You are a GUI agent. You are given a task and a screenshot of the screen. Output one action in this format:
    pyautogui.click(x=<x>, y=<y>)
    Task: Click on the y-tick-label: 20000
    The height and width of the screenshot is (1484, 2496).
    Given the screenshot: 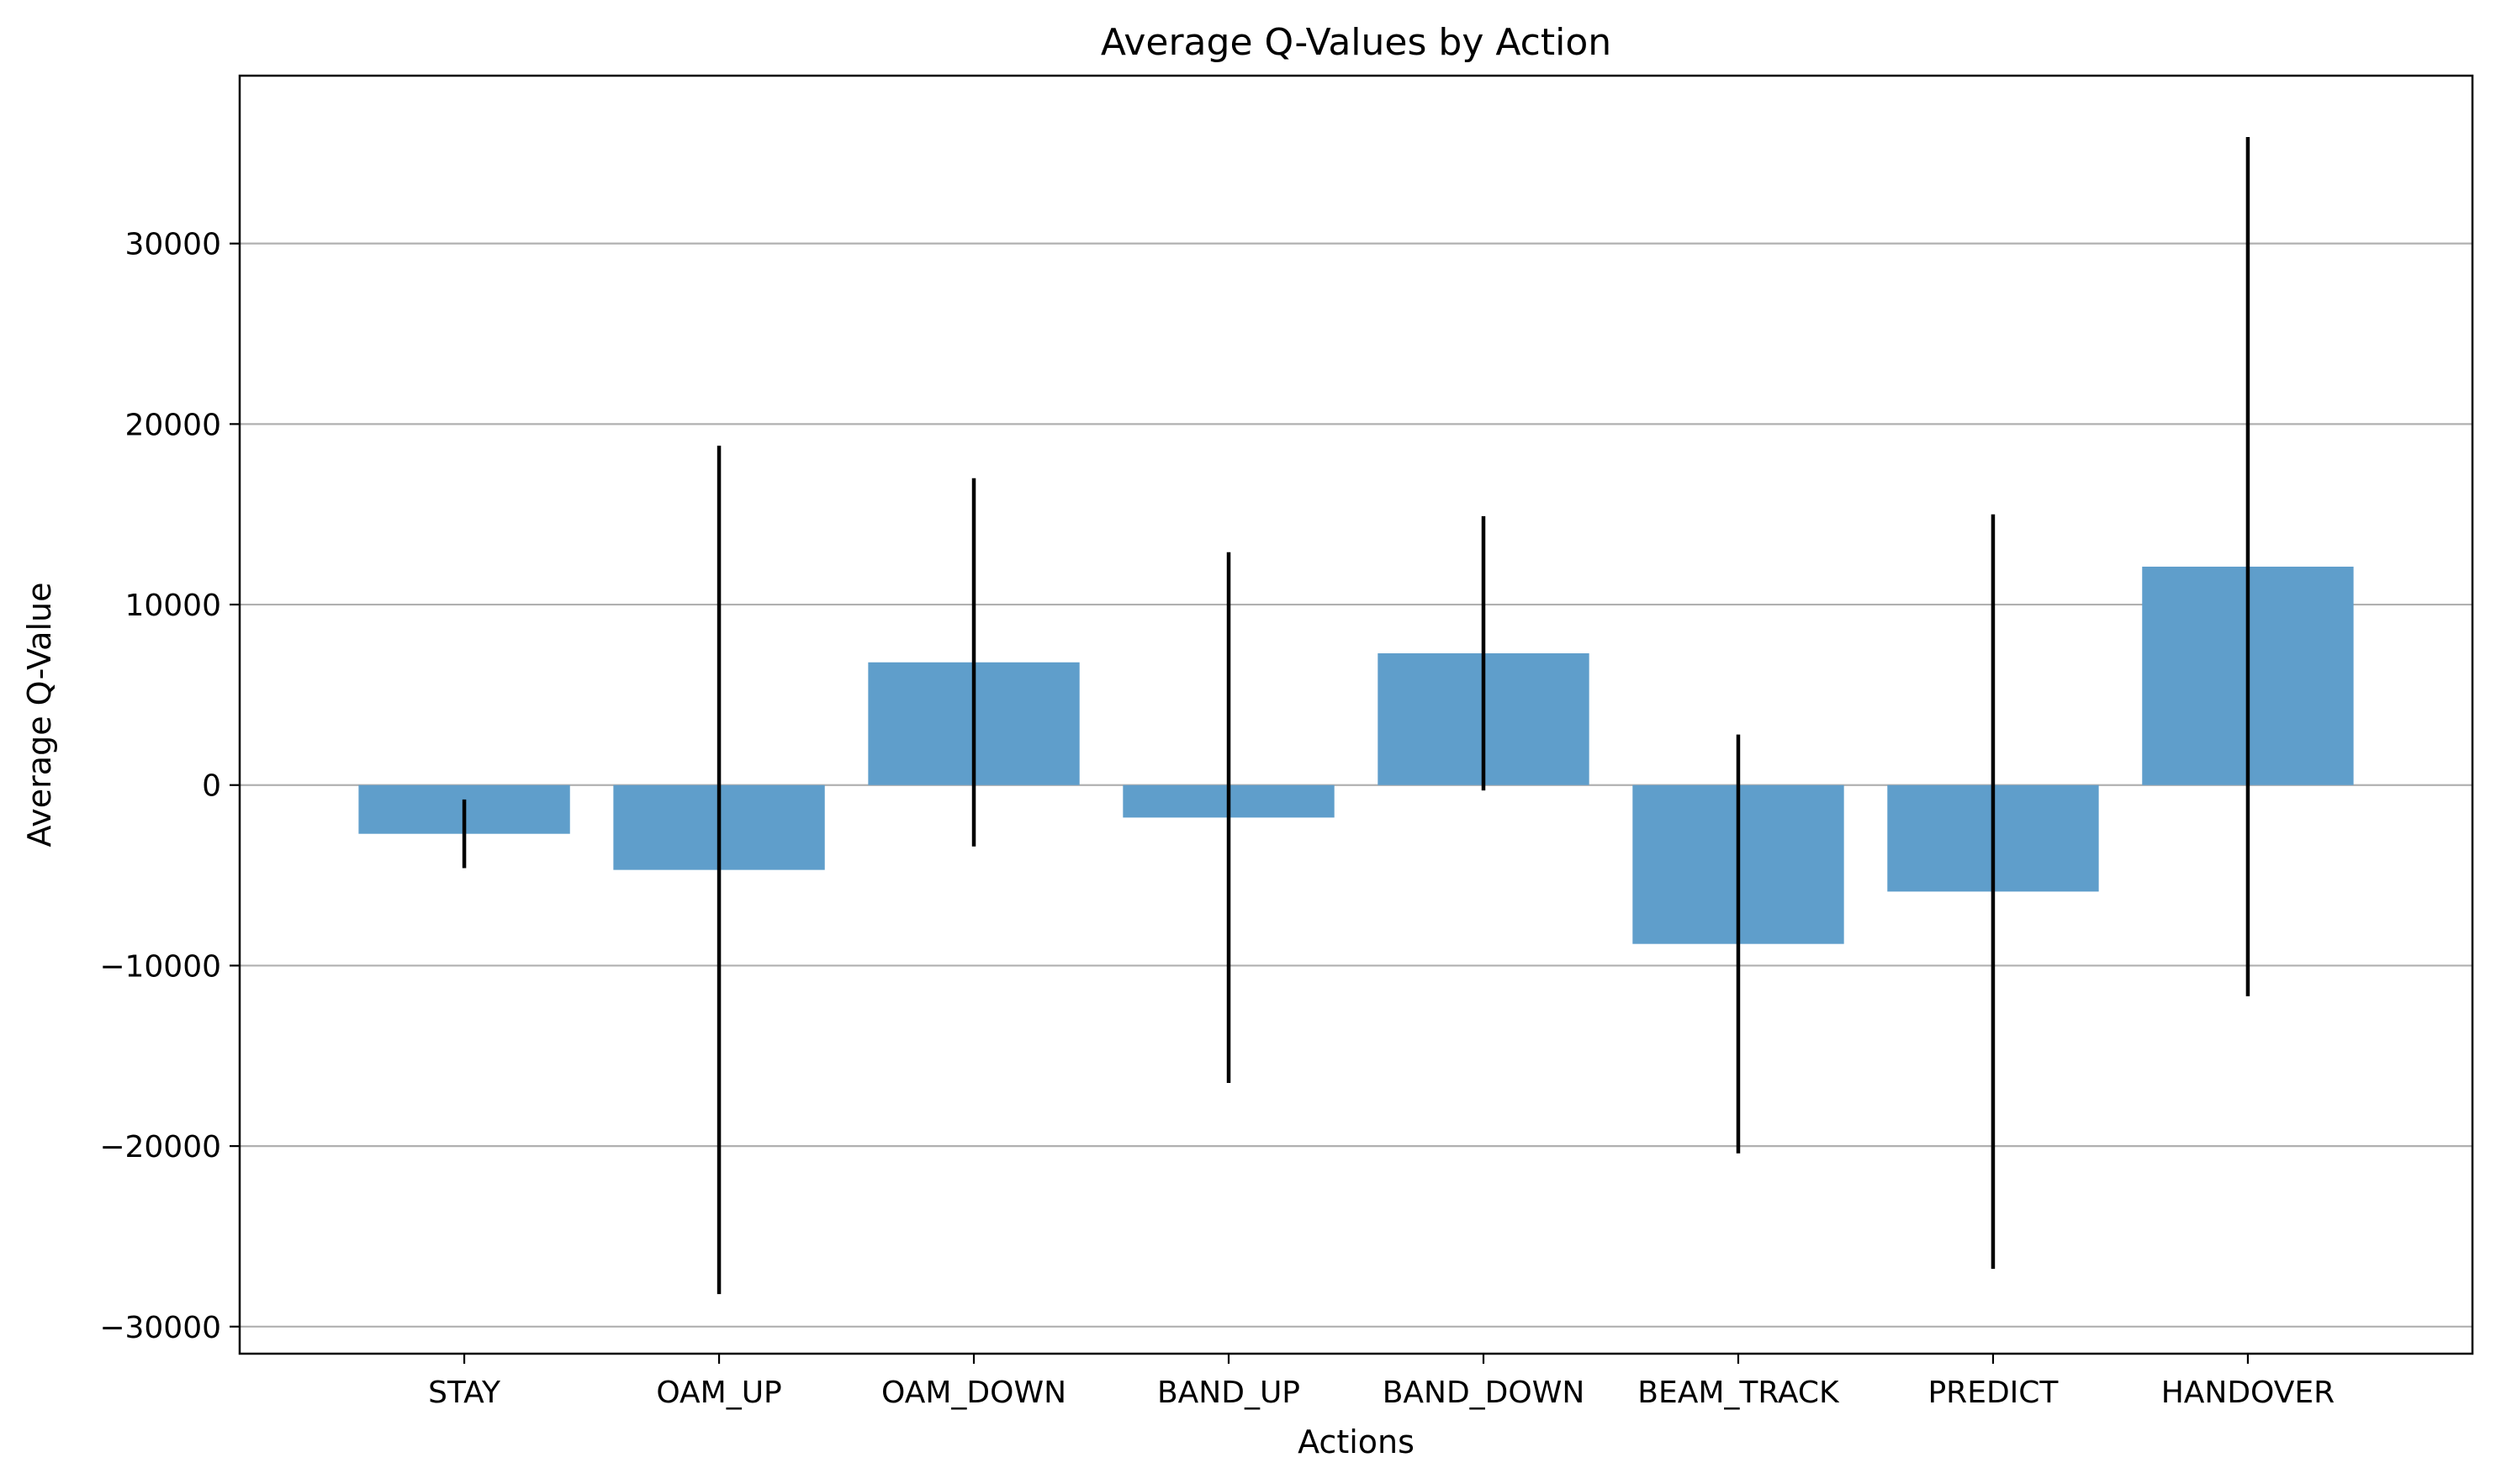 What is the action you would take?
    pyautogui.click(x=172, y=425)
    